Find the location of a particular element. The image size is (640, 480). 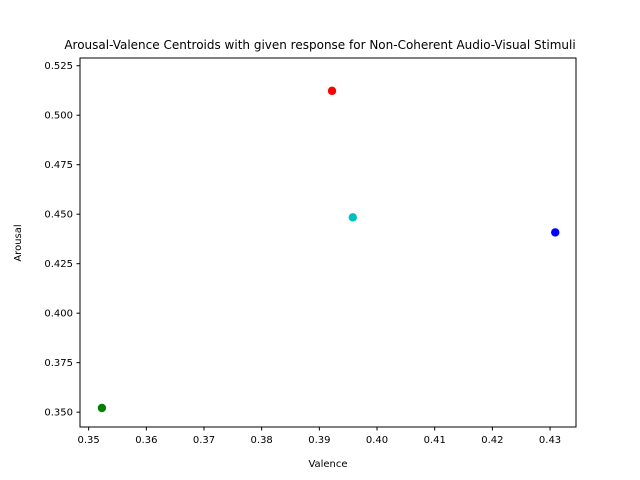

x-axis: 0.35 0.36 0.37 0.38 0.39 0.40 0.41 0.42 0.43 is located at coordinates (319, 436).